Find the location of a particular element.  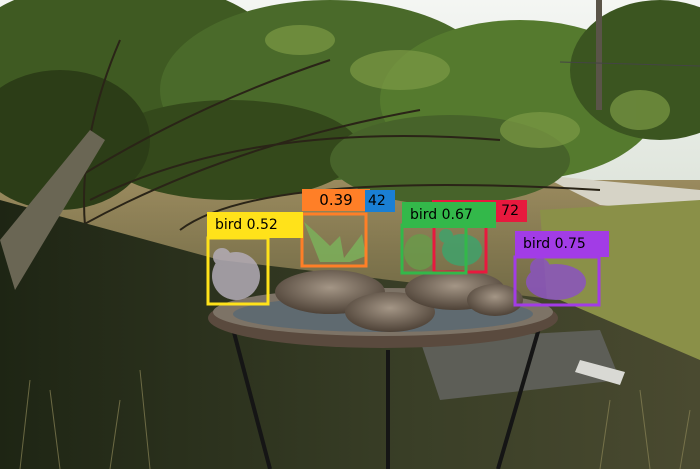

bath-rocks is located at coordinates (399, 301).